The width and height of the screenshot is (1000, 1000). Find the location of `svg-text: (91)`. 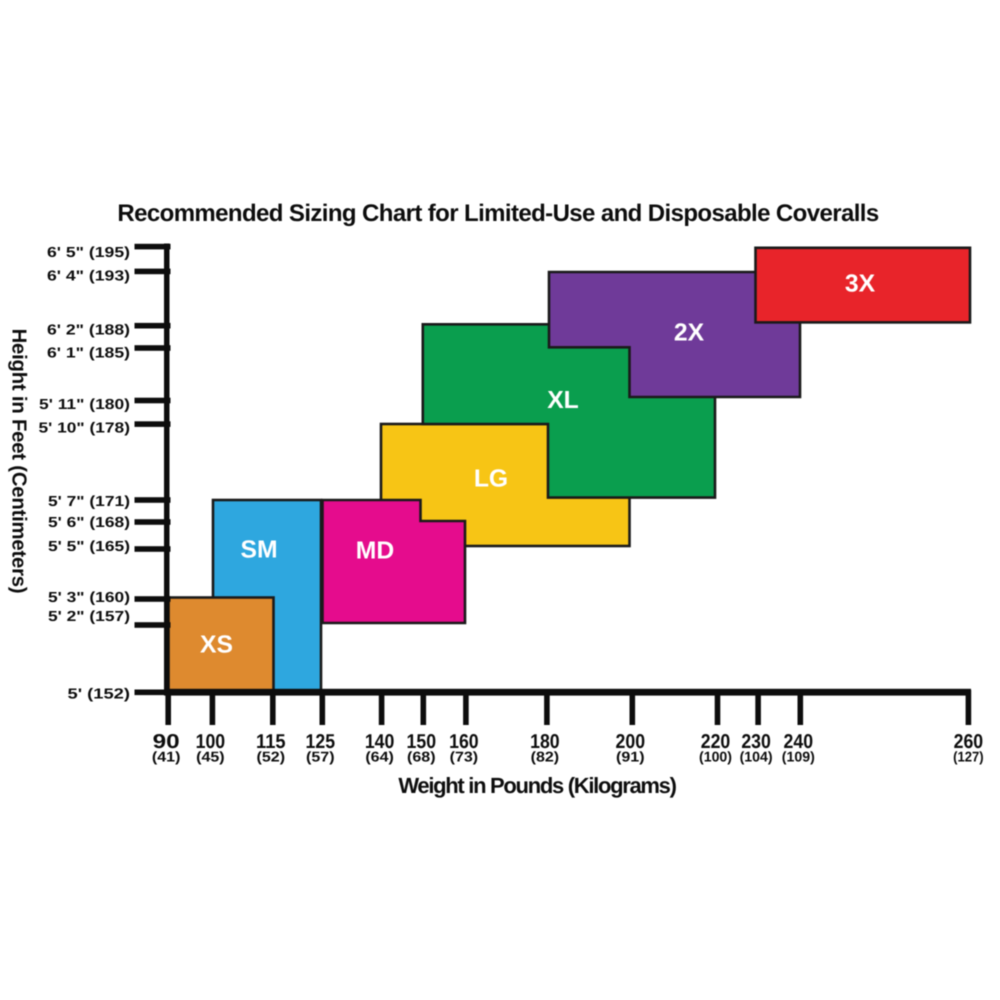

svg-text: (91) is located at coordinates (630, 758).